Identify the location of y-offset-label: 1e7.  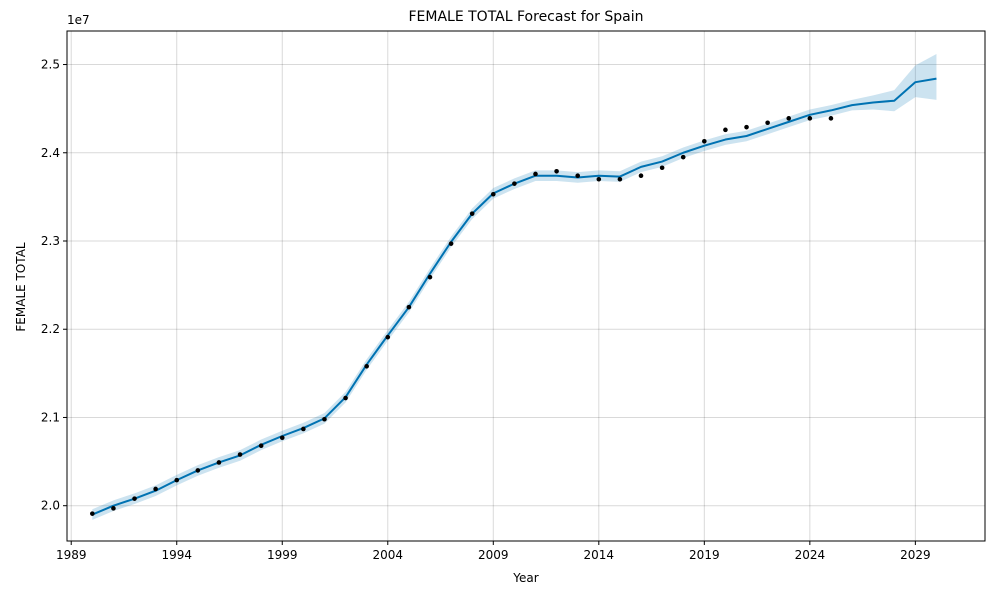
(78, 20).